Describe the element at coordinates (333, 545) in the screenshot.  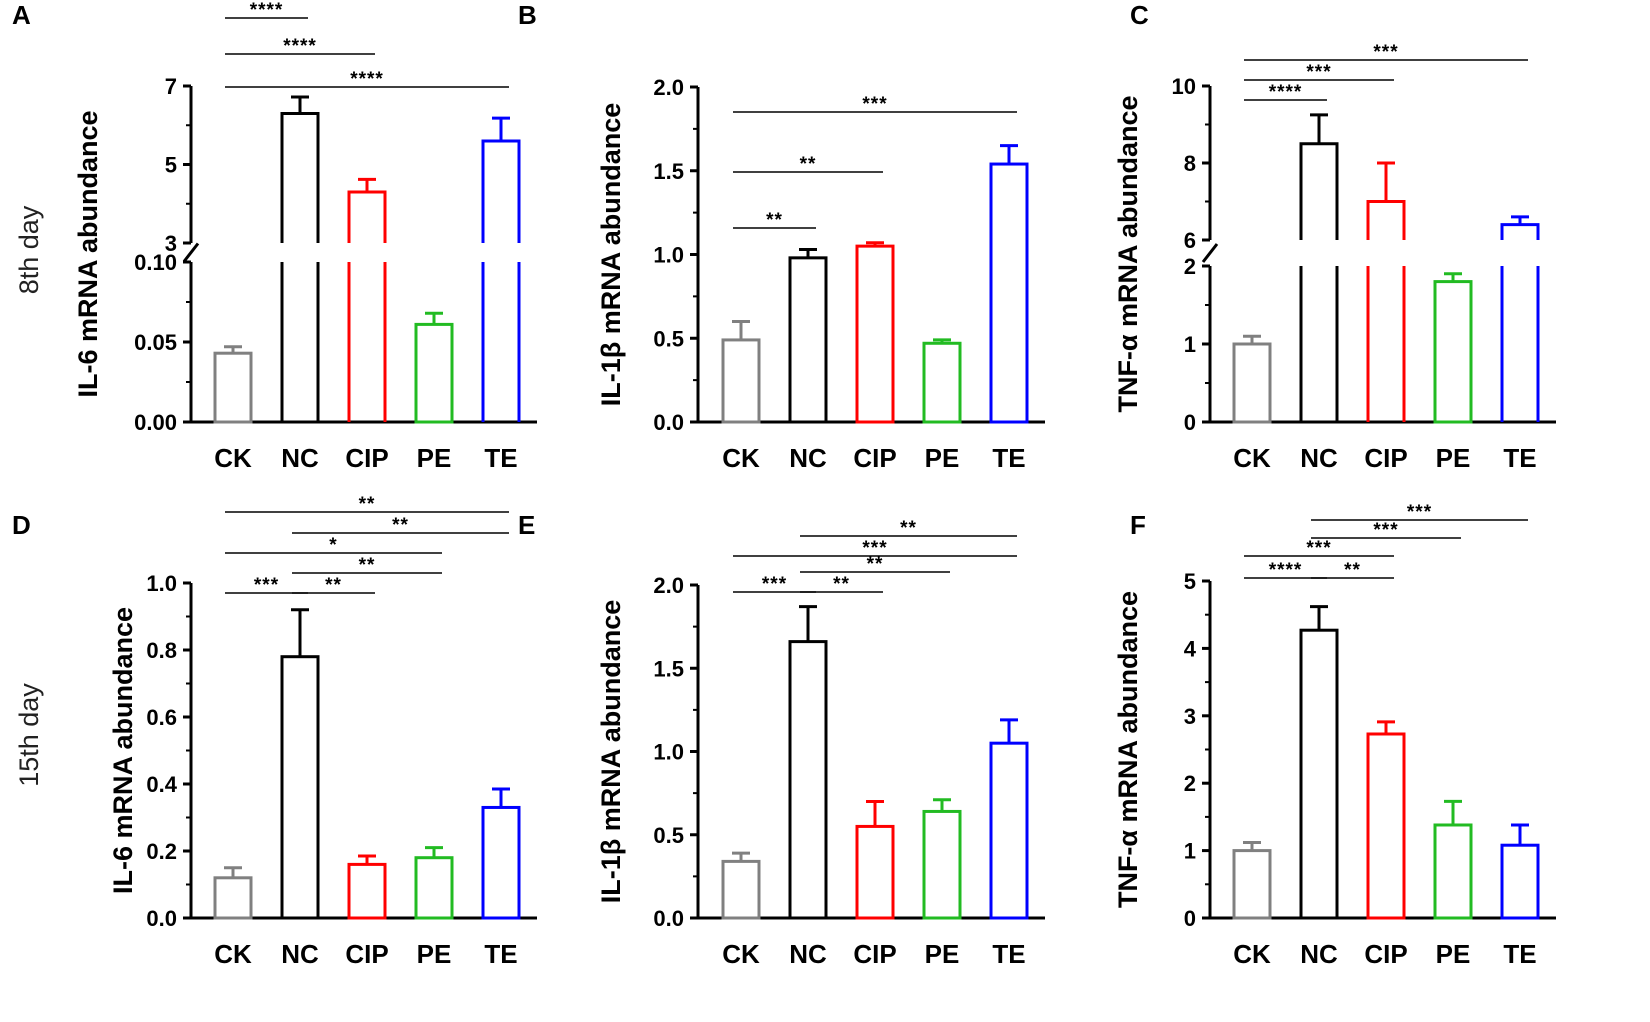
I see `significance-label: *` at that location.